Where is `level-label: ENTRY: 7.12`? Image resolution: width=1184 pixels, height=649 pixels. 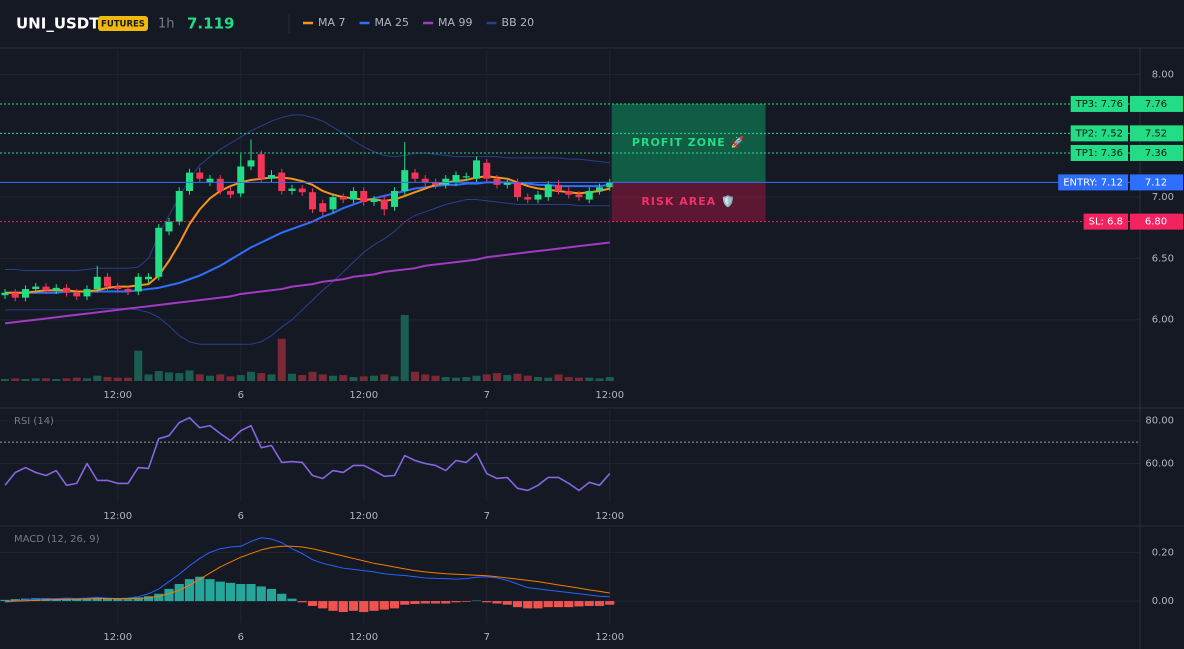
level-label: ENTRY: 7.12 is located at coordinates (1093, 182).